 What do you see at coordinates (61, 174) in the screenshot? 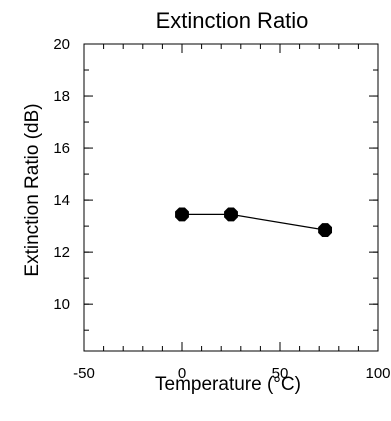
I see `y-tick-labels: 10 12 14 16 18 20` at bounding box center [61, 174].